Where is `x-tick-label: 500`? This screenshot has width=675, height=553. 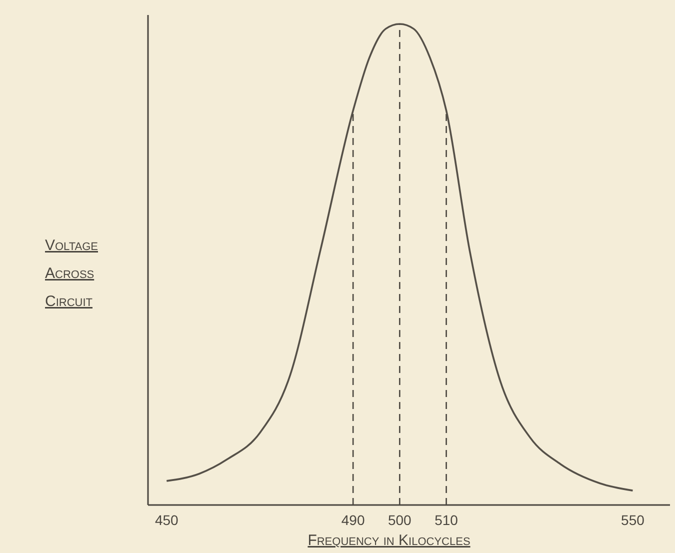 x-tick-label: 500 is located at coordinates (400, 520).